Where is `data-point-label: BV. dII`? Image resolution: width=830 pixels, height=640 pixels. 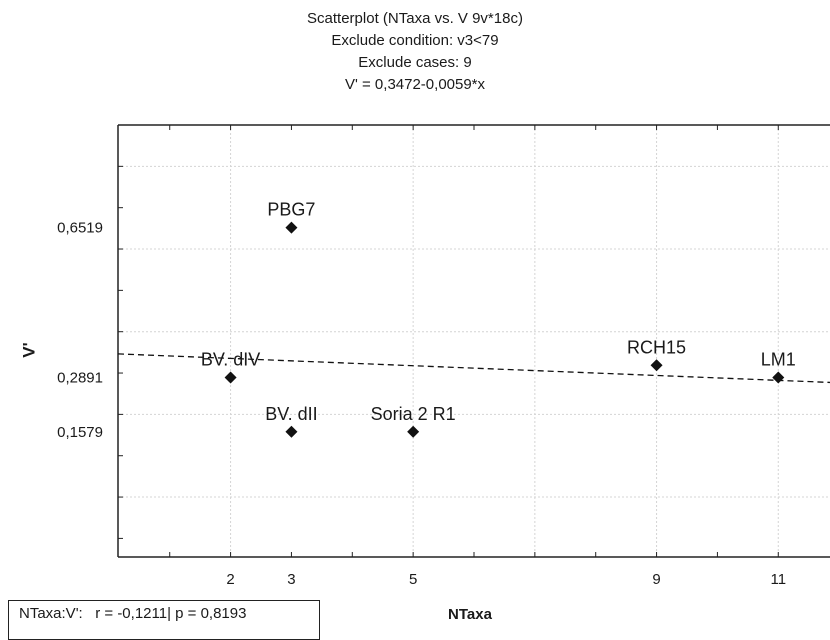
data-point-label: BV. dII is located at coordinates (291, 414).